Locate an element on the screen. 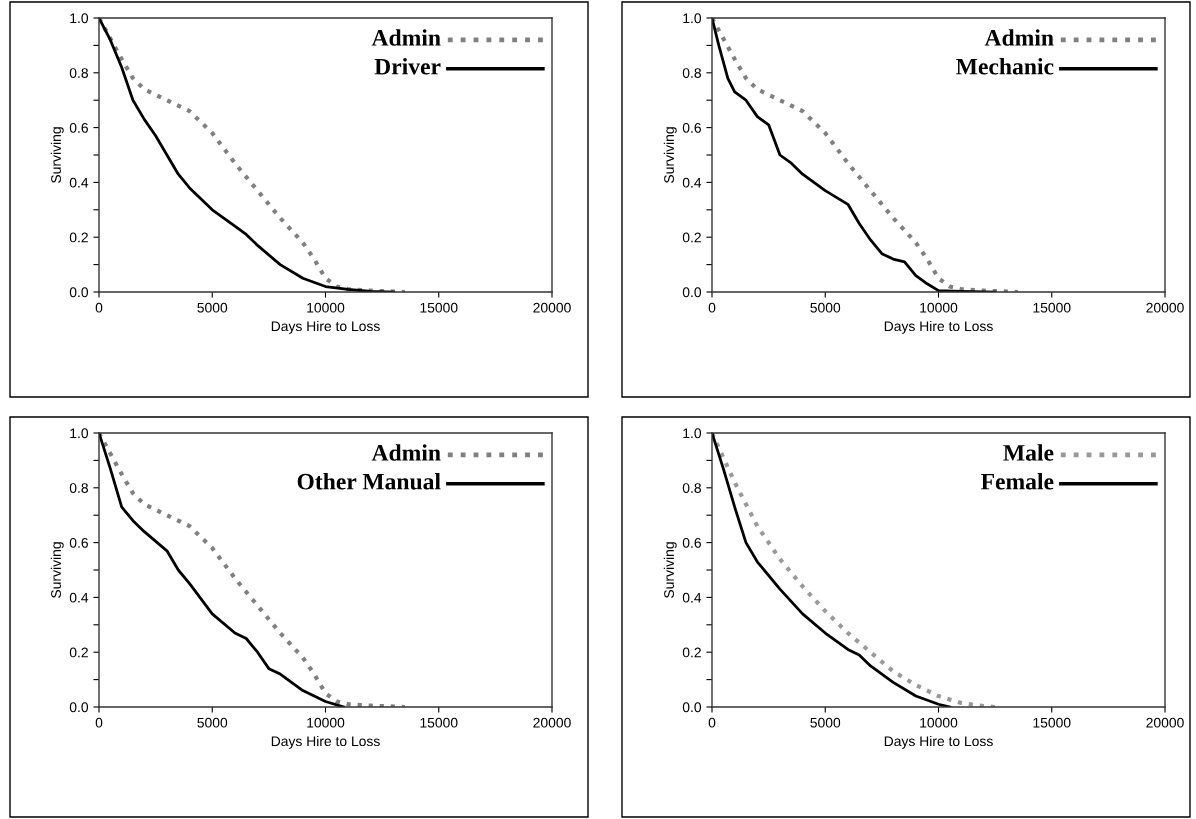 Image resolution: width=1196 pixels, height=819 pixels. legend-label: Other Manual is located at coordinates (369, 481).